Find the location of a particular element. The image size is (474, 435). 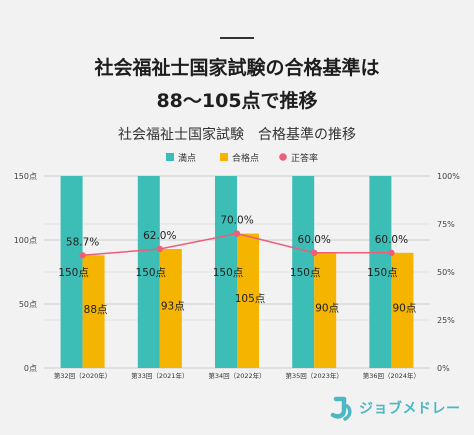

headline-line-1: 社会福祉士国家試験の合格基準は is located at coordinates (237, 68).